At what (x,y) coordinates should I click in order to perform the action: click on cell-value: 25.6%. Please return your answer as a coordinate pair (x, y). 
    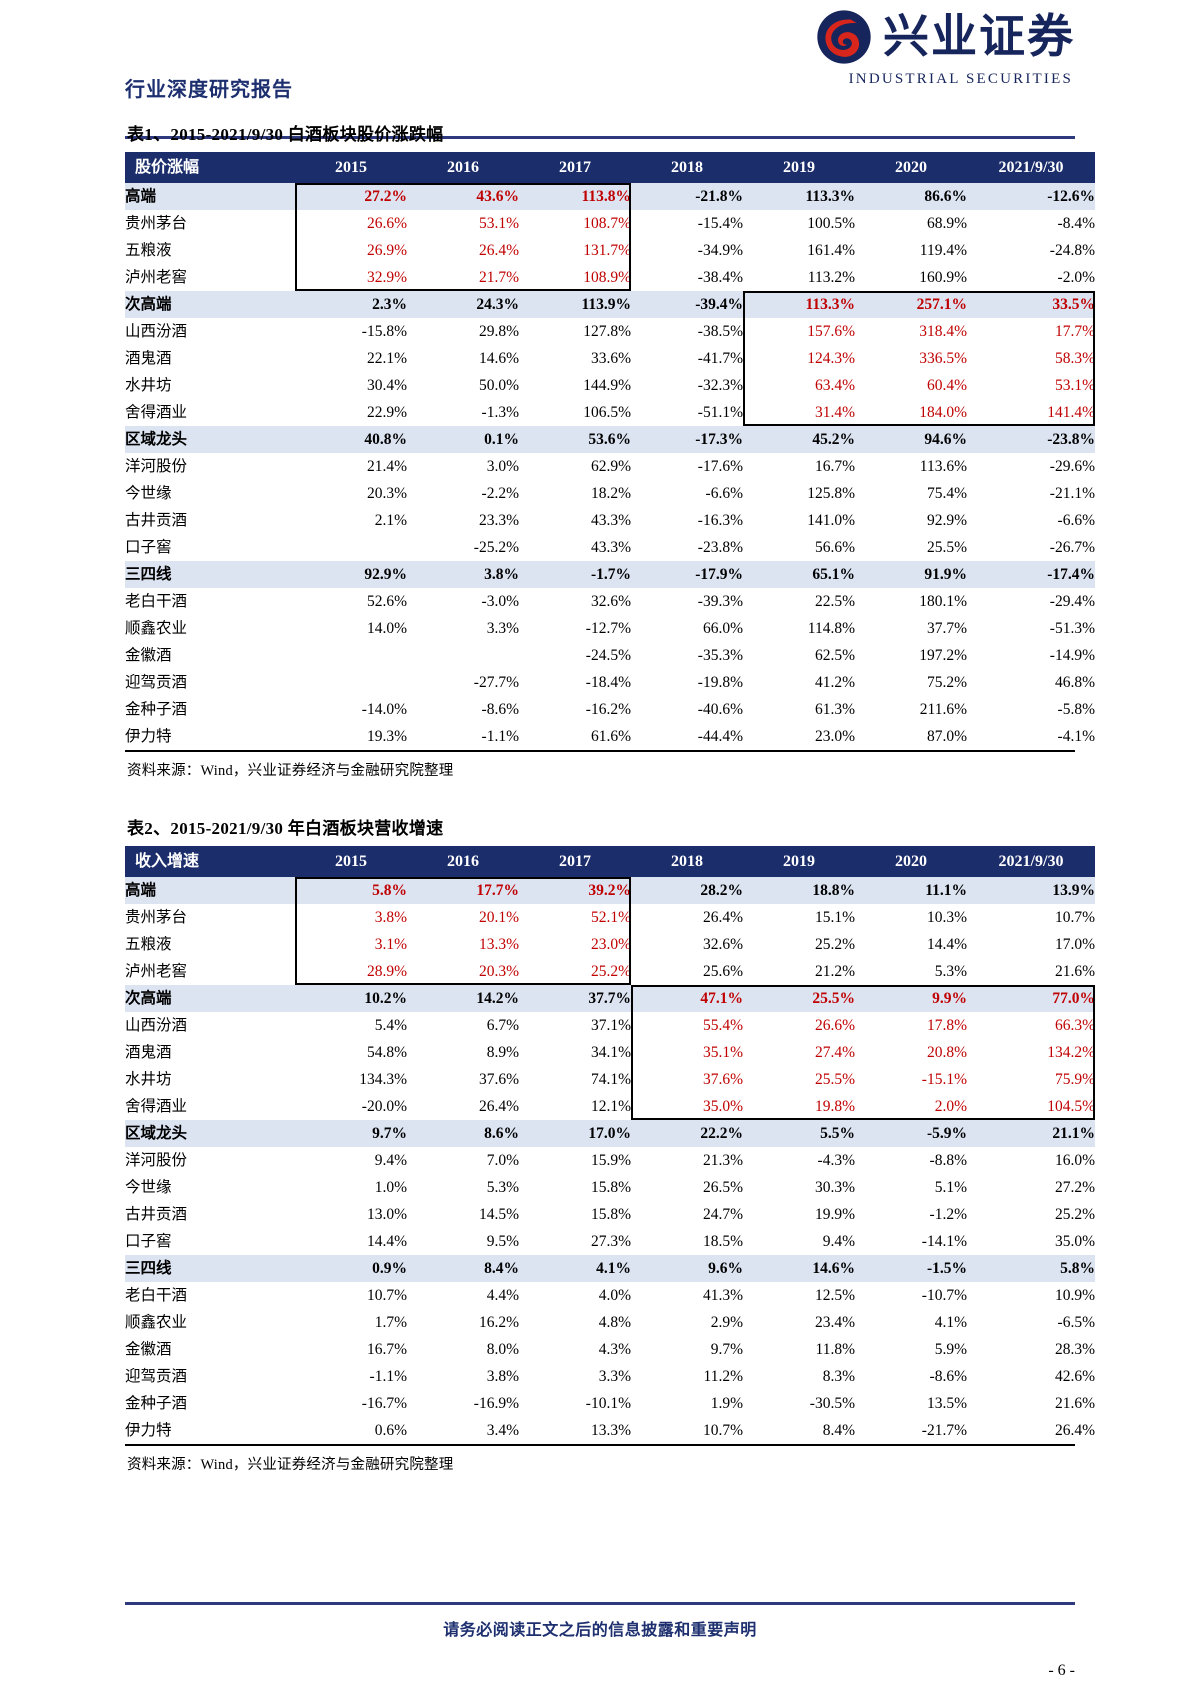
    Looking at the image, I should click on (722, 971).